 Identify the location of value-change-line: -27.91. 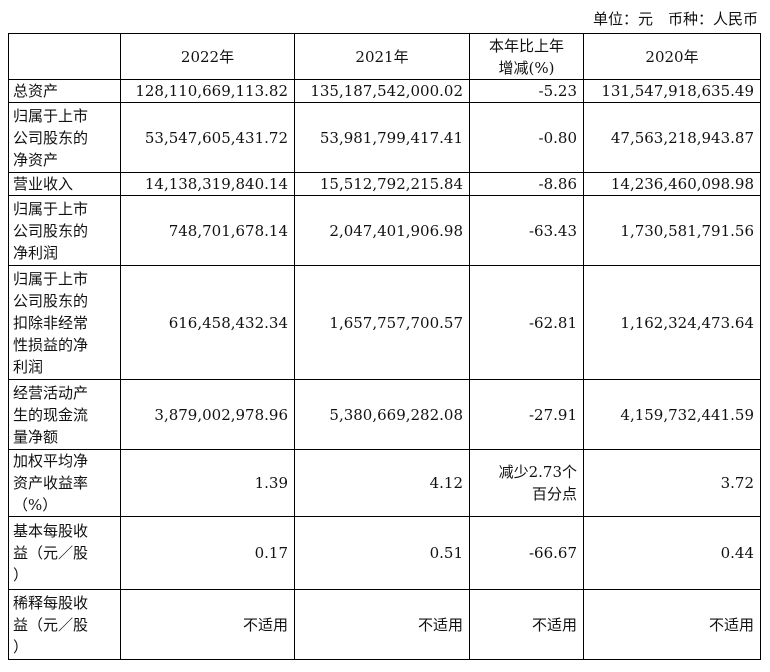
(552, 414).